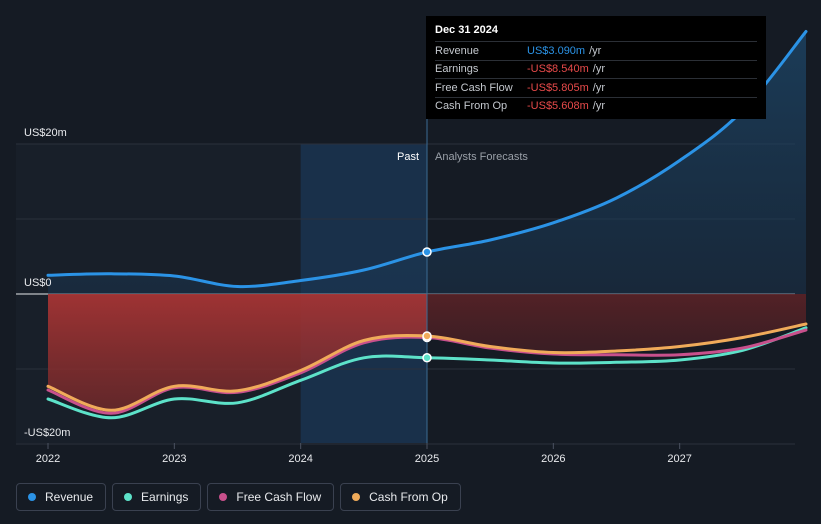 The image size is (821, 524). What do you see at coordinates (427, 358) in the screenshot?
I see `highlight-point-earnings` at bounding box center [427, 358].